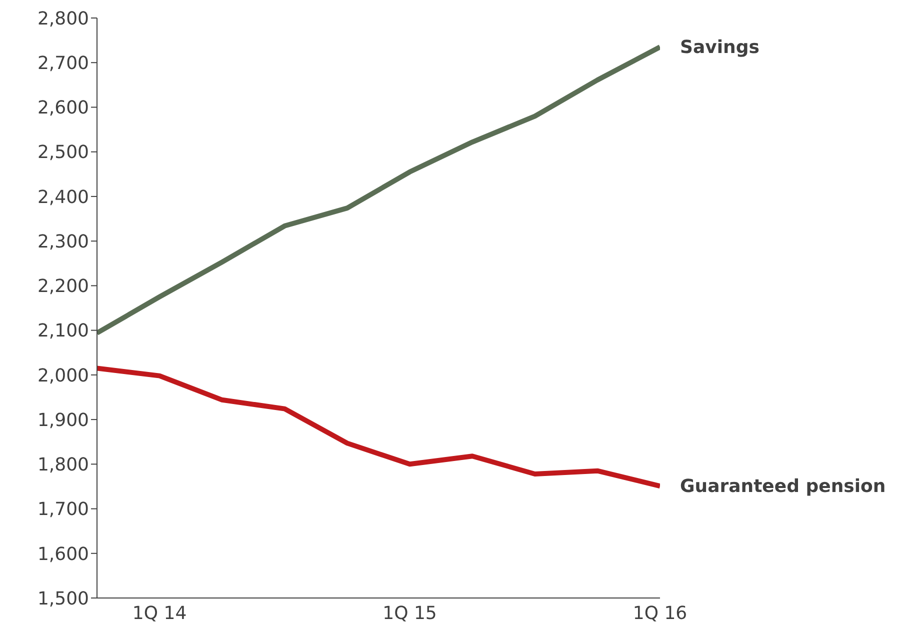 The width and height of the screenshot is (924, 637). What do you see at coordinates (63, 197) in the screenshot?
I see `y-tick-label: 2,400` at bounding box center [63, 197].